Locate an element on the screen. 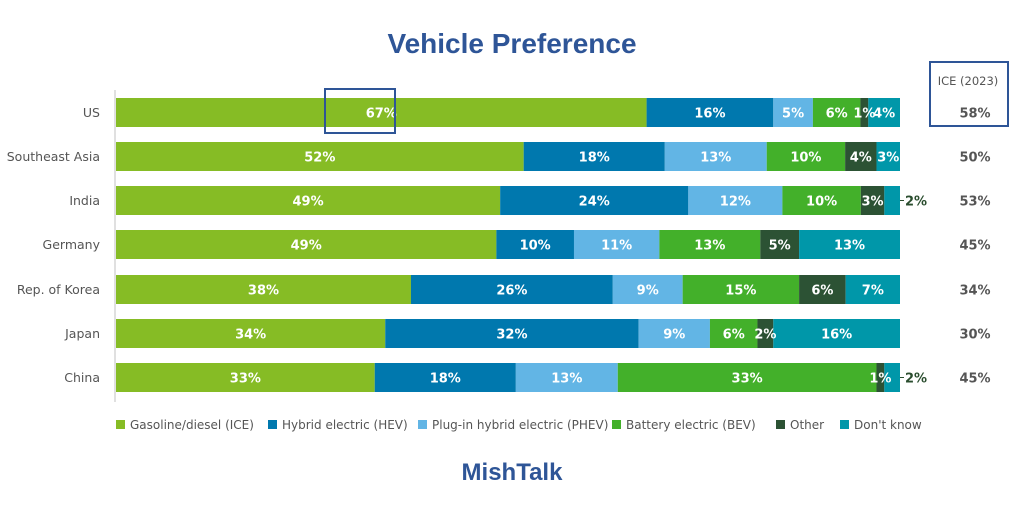  bar-segment-germany-plug-in-hybrid-electric-phev is located at coordinates (616, 244).